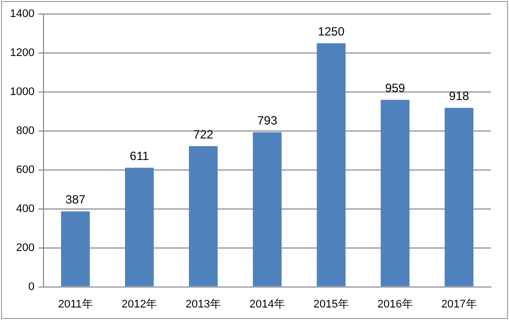 The height and width of the screenshot is (320, 509). I want to click on x-tick-label: 2011年, so click(75, 304).